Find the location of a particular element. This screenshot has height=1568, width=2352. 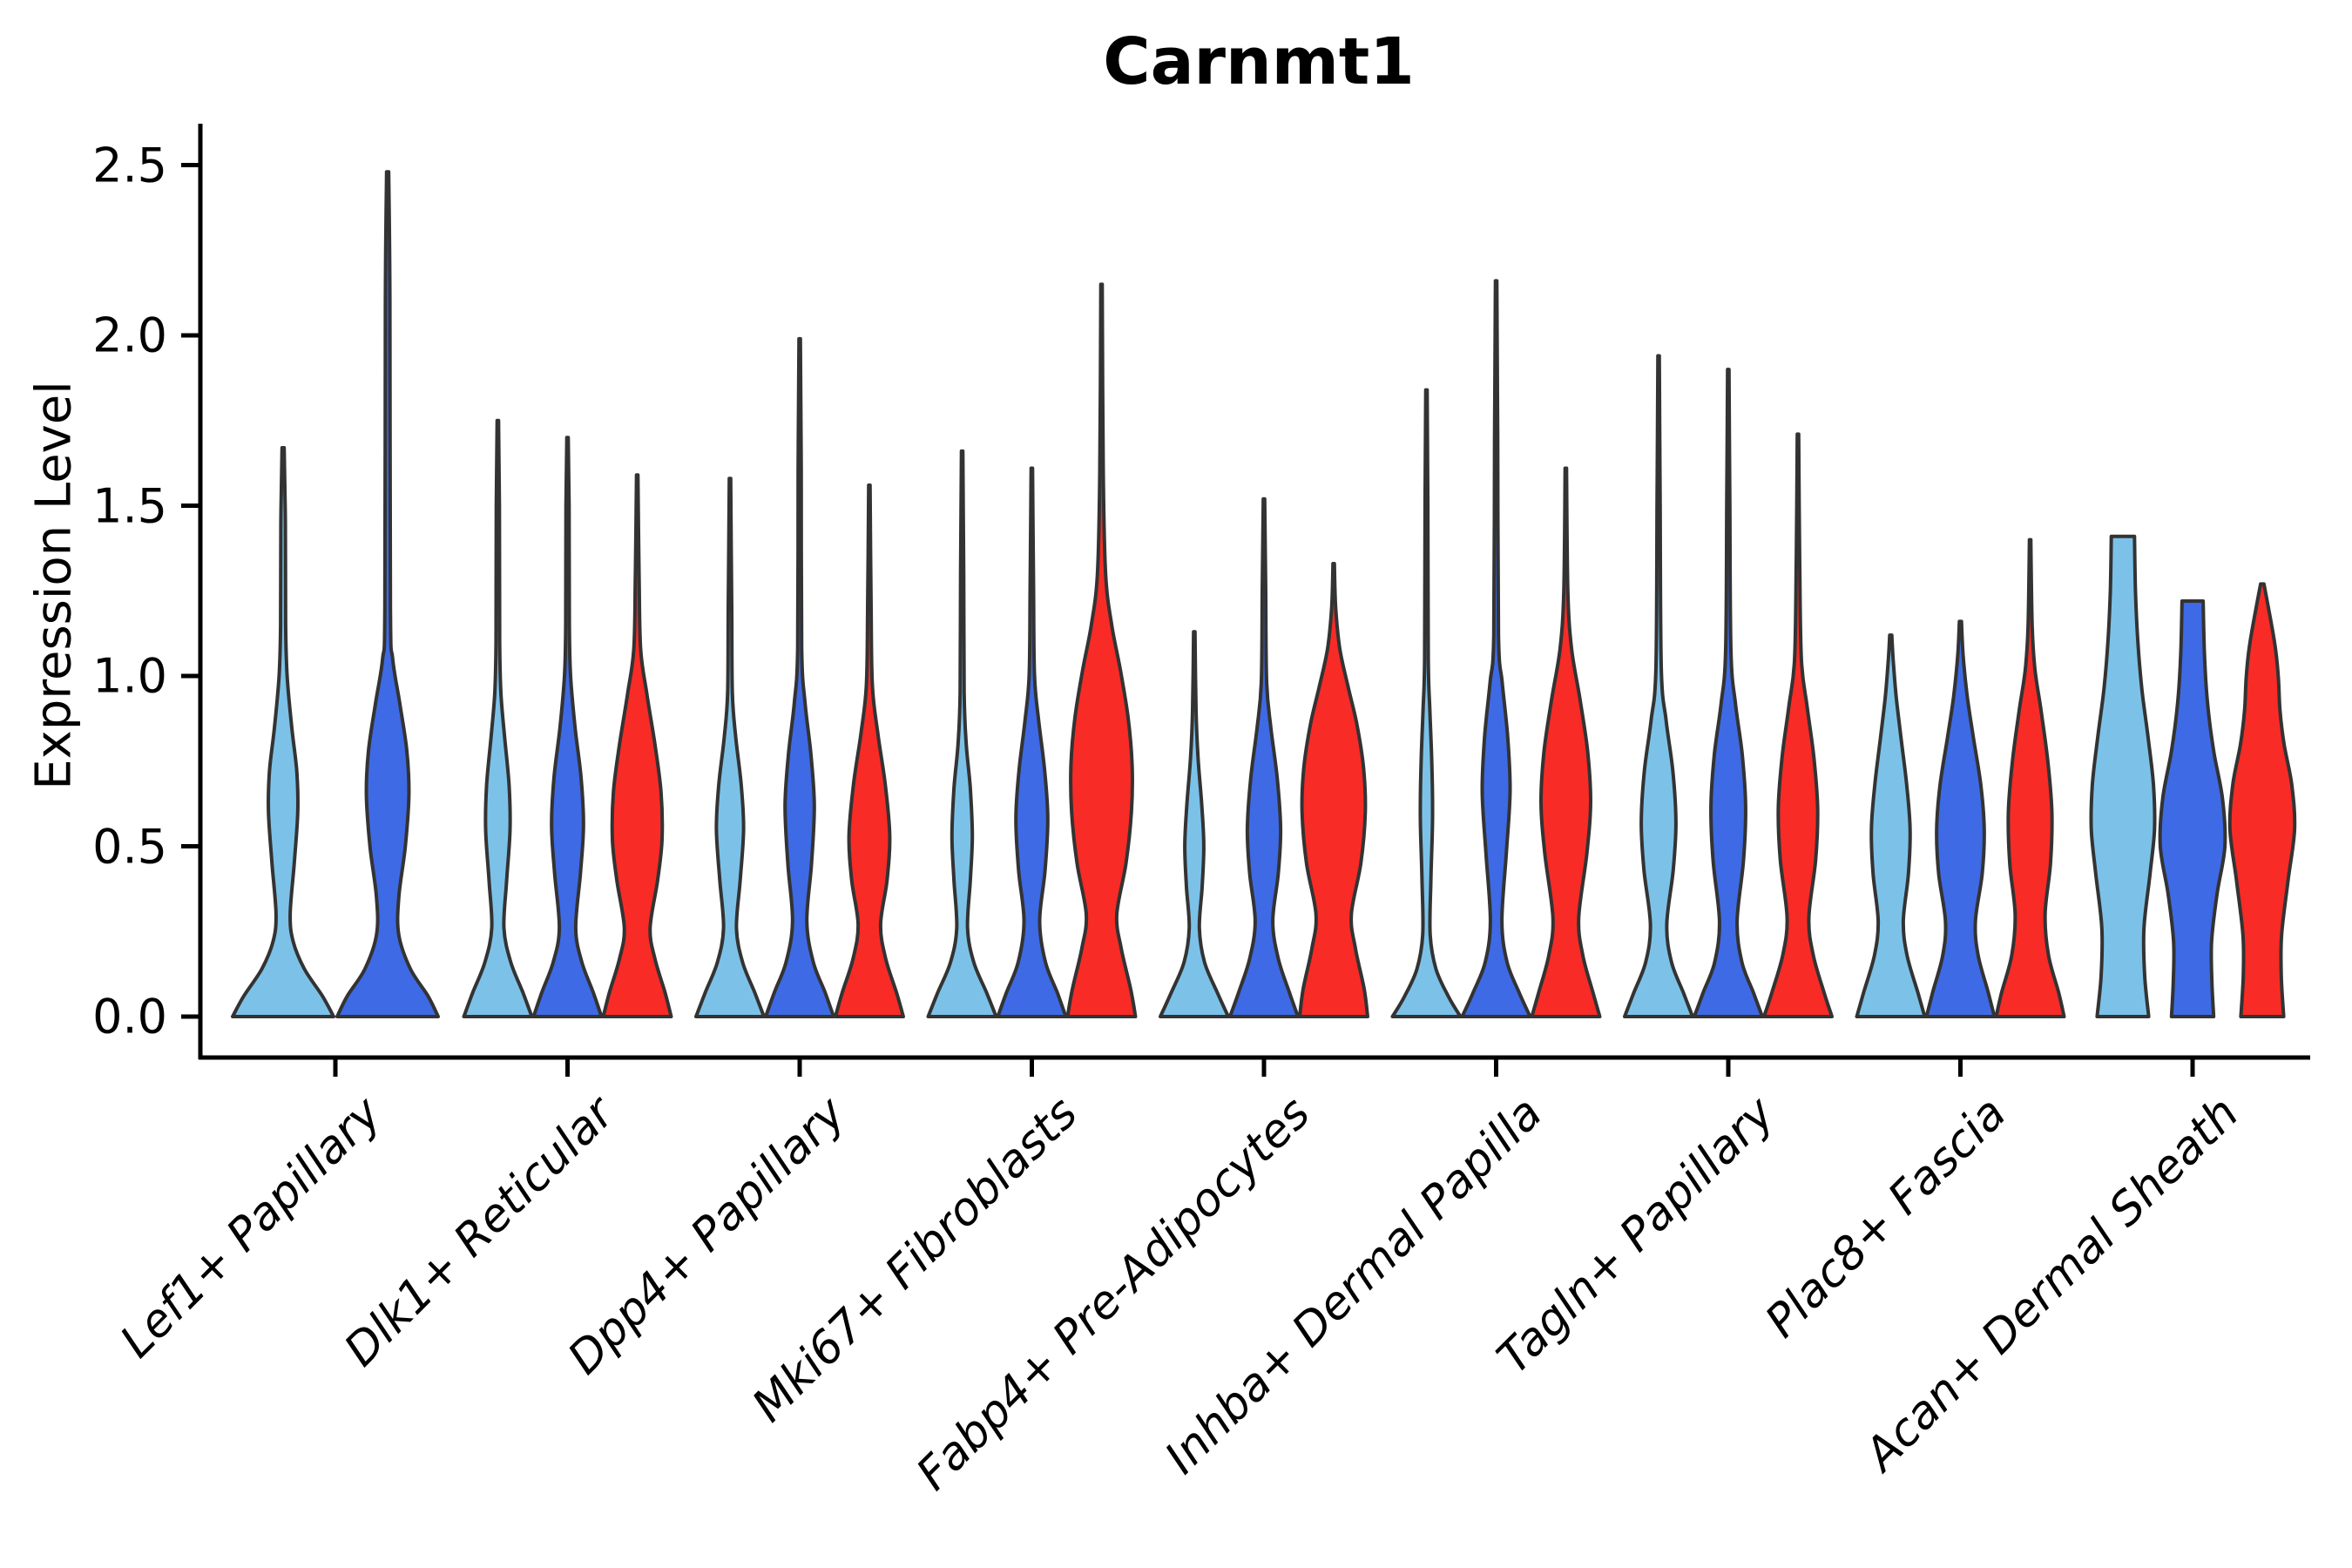

y-tick-label: 0.5 is located at coordinates (129, 846).